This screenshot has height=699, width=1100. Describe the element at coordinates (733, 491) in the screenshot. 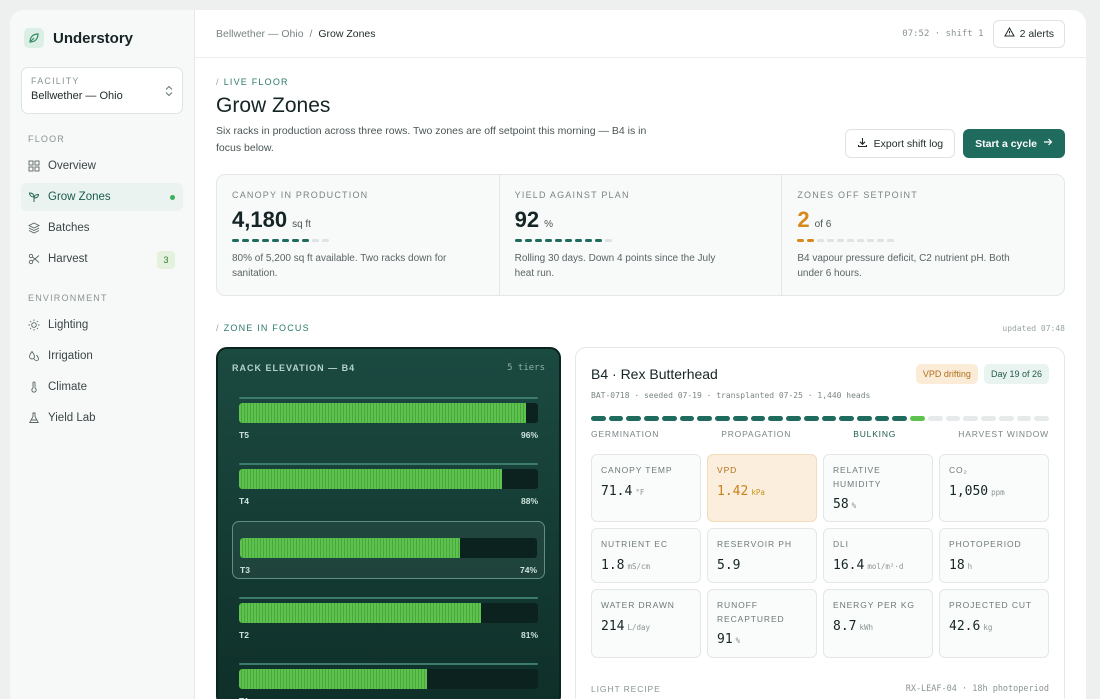

I see `metric-value: 1.42` at that location.